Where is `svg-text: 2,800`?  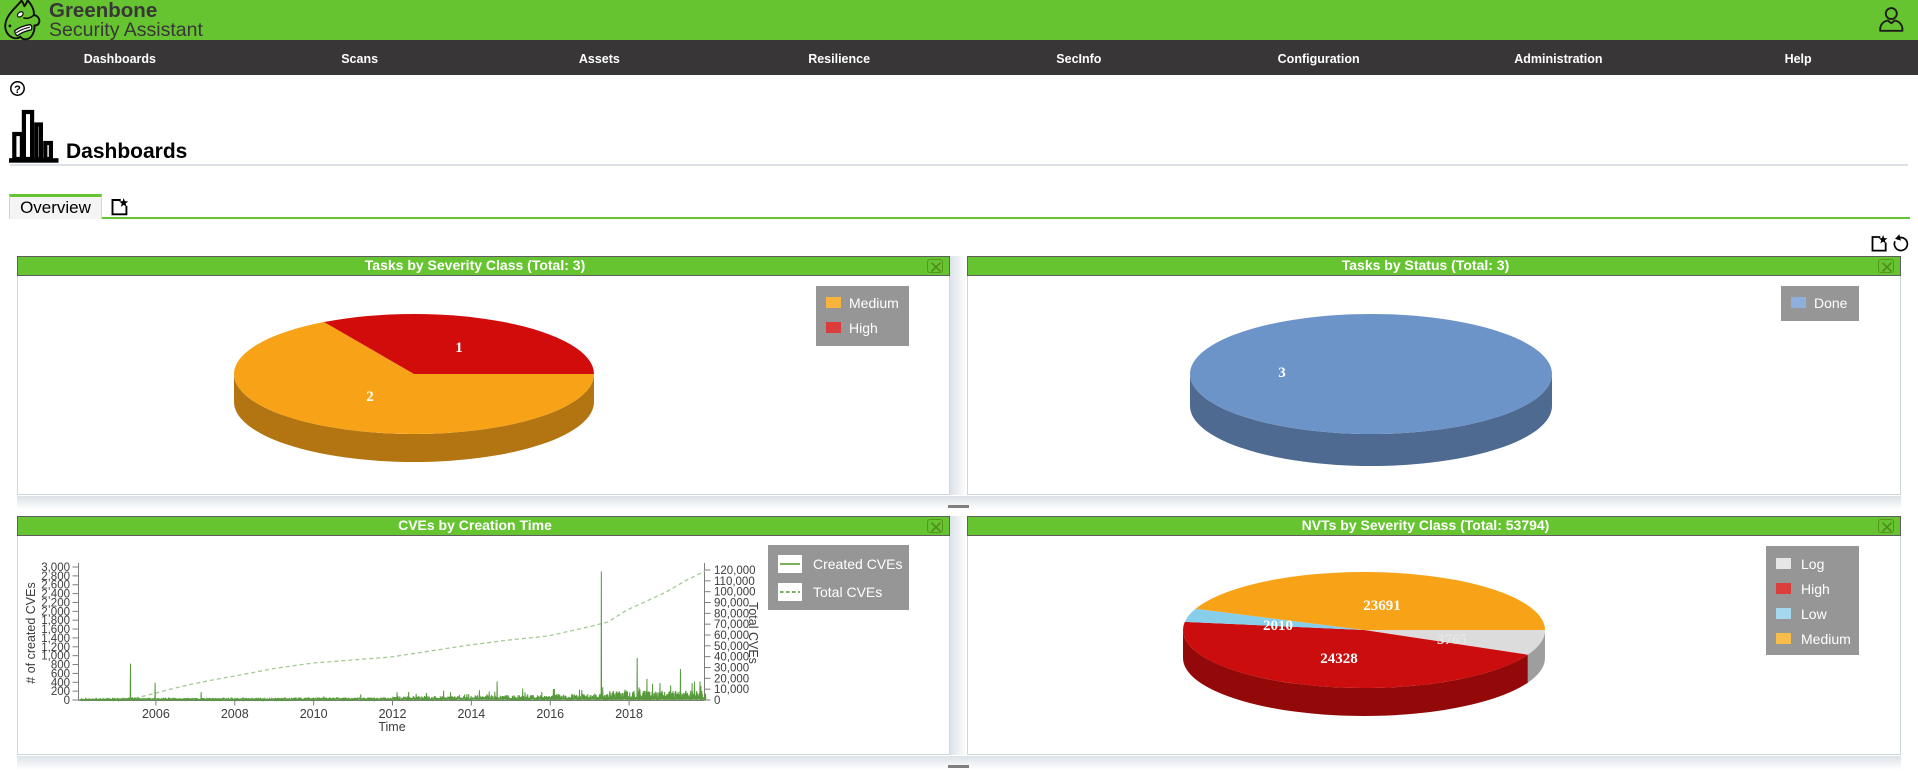 svg-text: 2,800 is located at coordinates (55, 577).